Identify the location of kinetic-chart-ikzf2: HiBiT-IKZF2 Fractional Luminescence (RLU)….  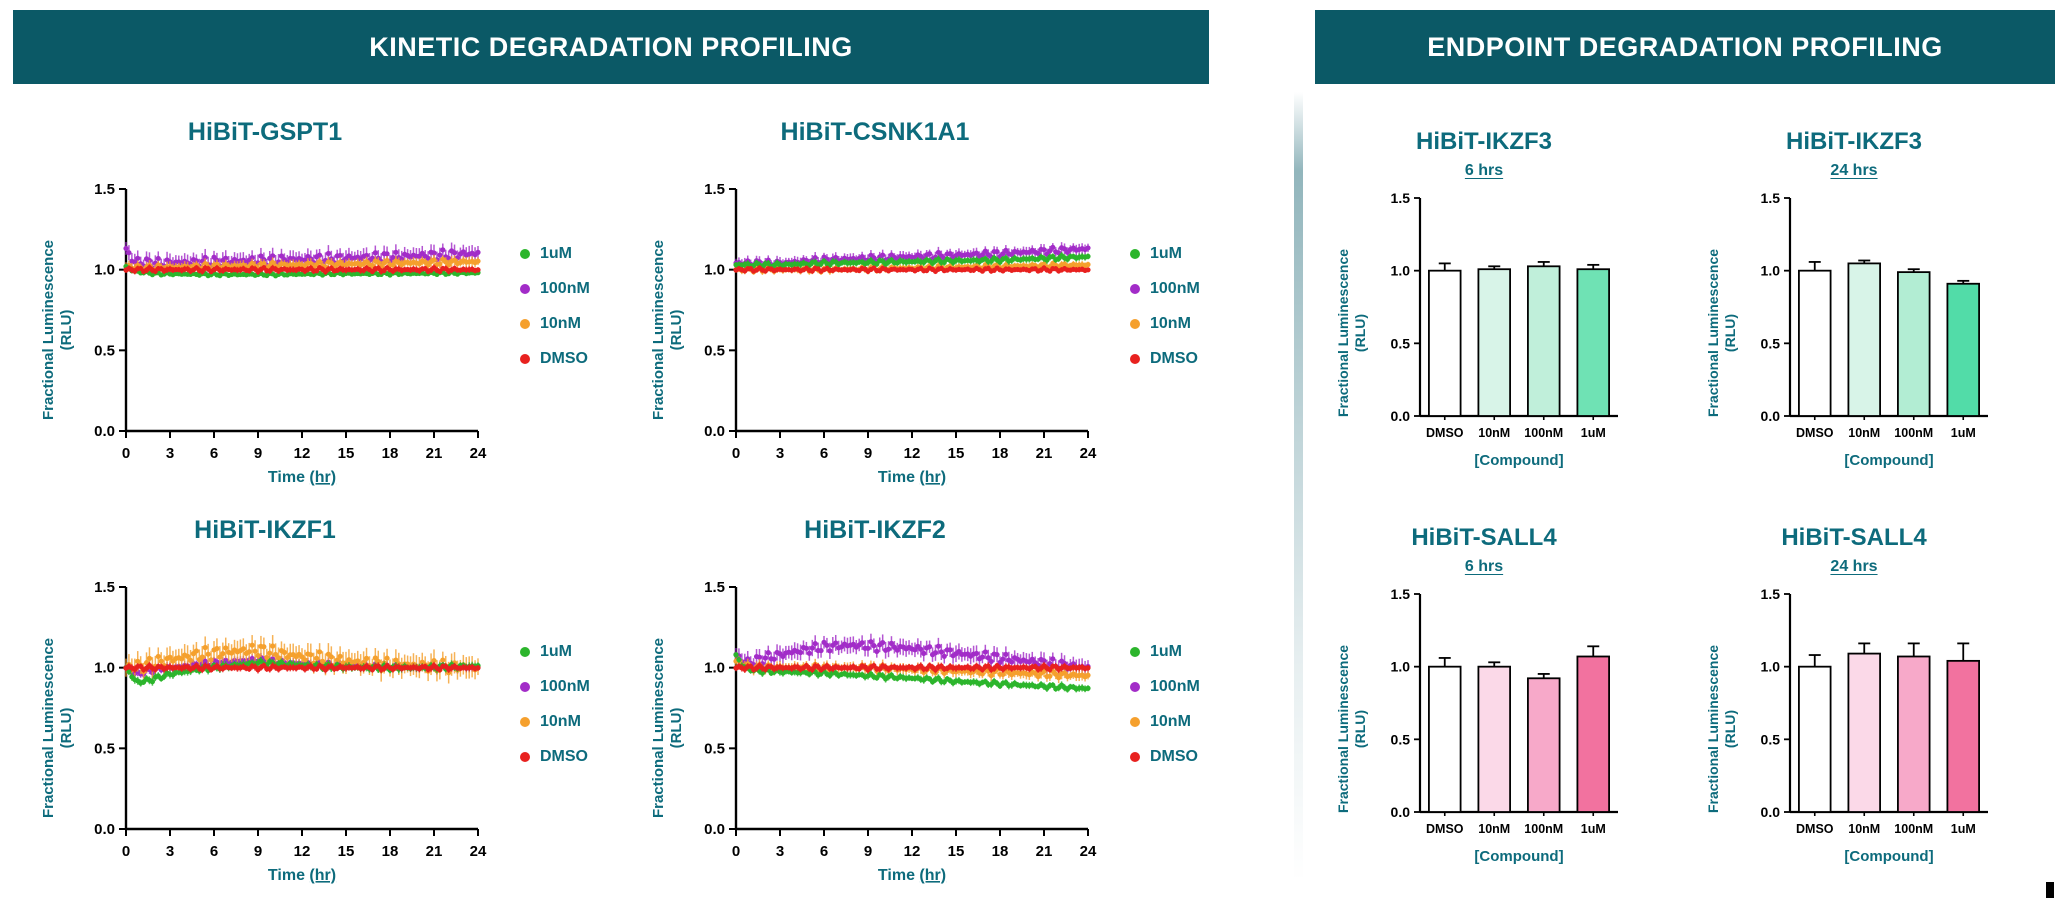
(923, 704).